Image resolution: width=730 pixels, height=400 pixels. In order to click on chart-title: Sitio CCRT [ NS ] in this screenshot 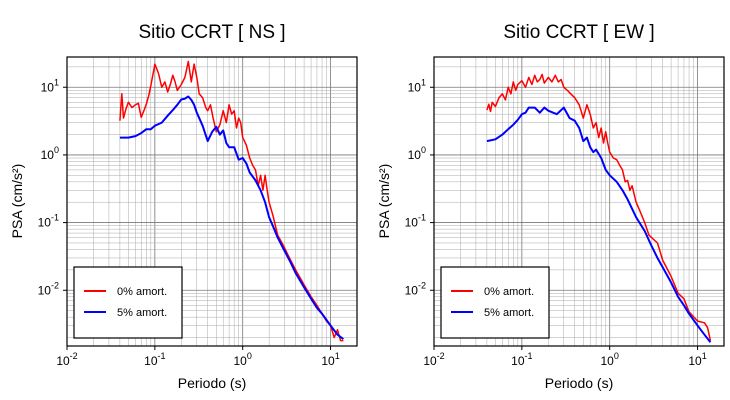, I will do `click(211, 32)`.